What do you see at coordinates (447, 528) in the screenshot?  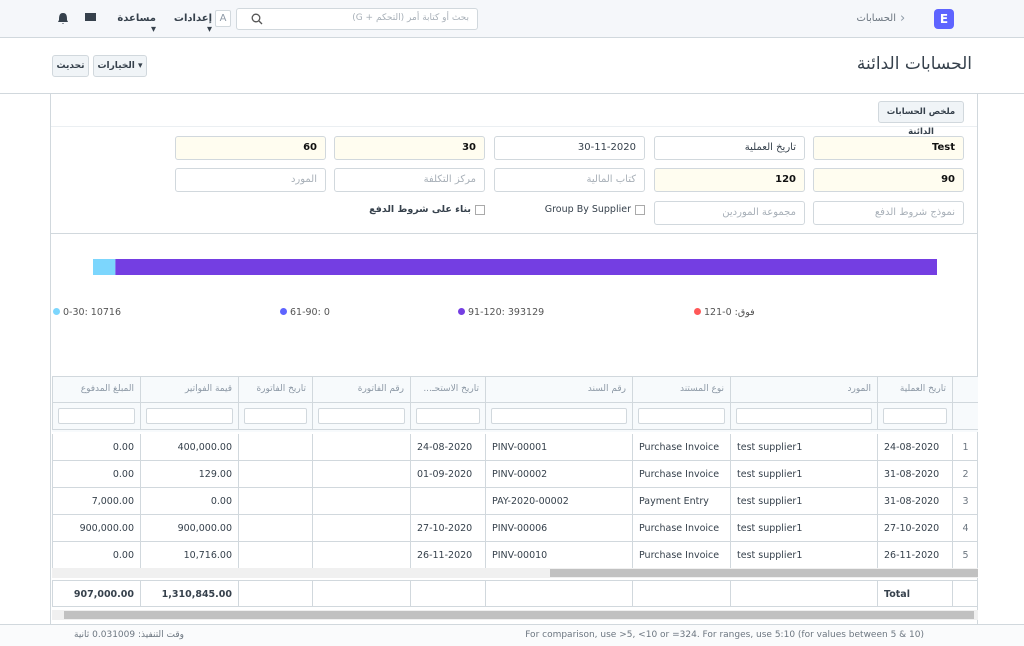 I see `table-cell: 27-10-2020` at bounding box center [447, 528].